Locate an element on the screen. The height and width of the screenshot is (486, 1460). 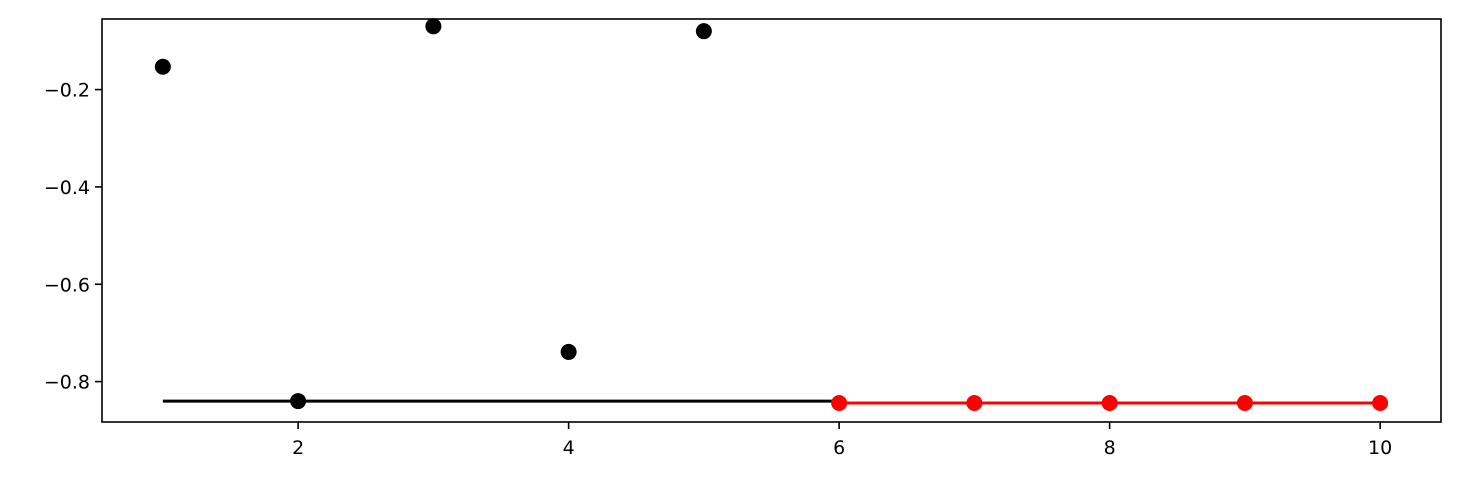
x-tick-label: 4 is located at coordinates (569, 448).